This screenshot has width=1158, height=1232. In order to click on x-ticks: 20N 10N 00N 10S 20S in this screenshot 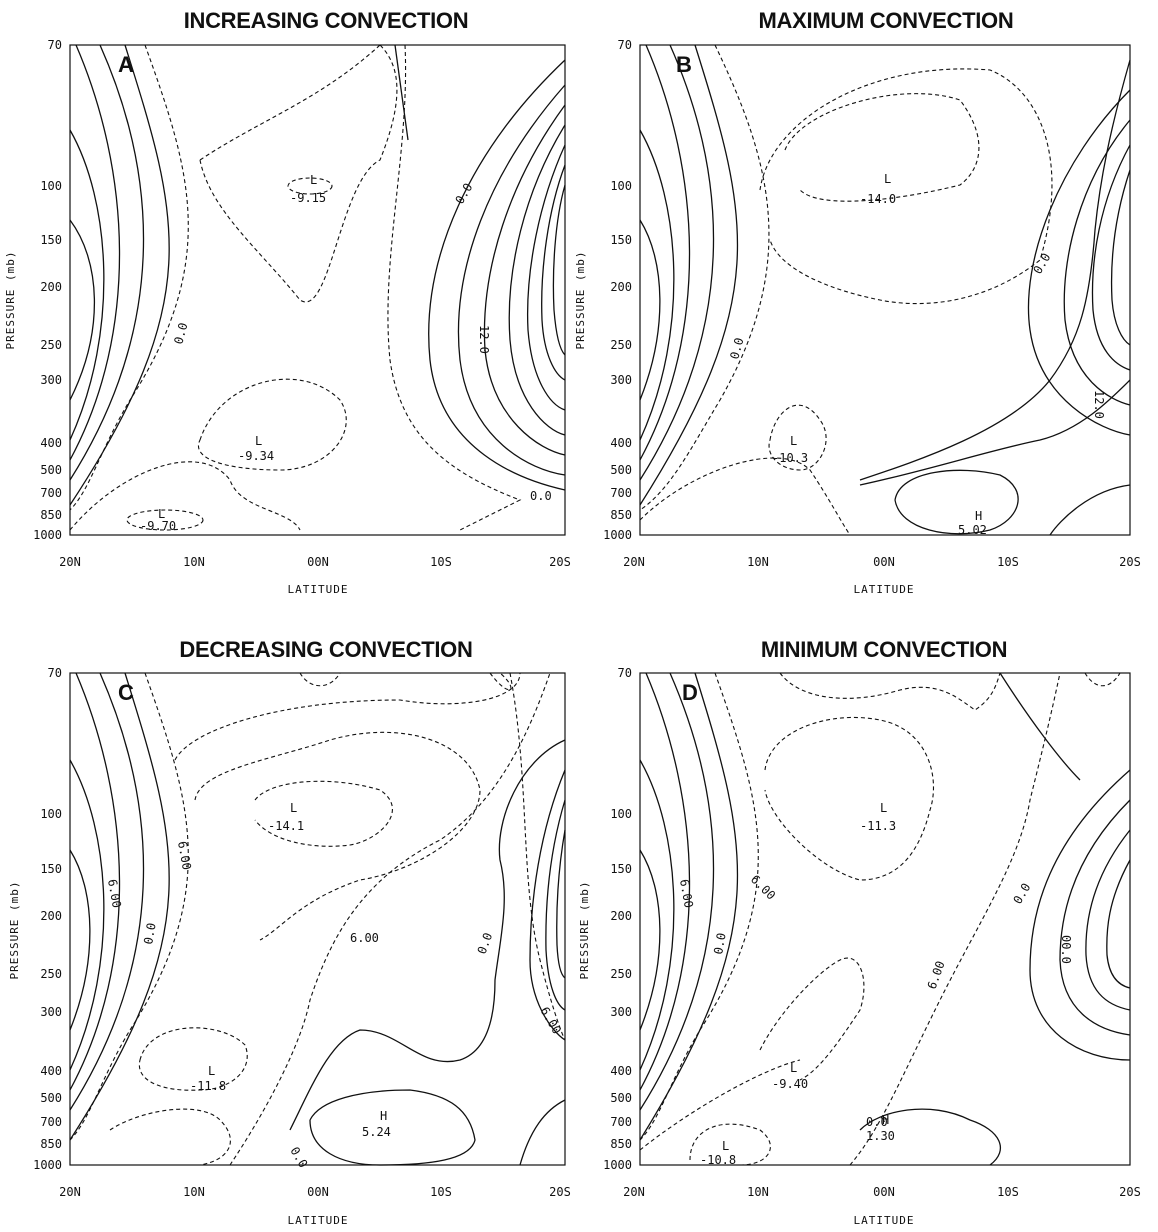, I will do `click(882, 1192)`.